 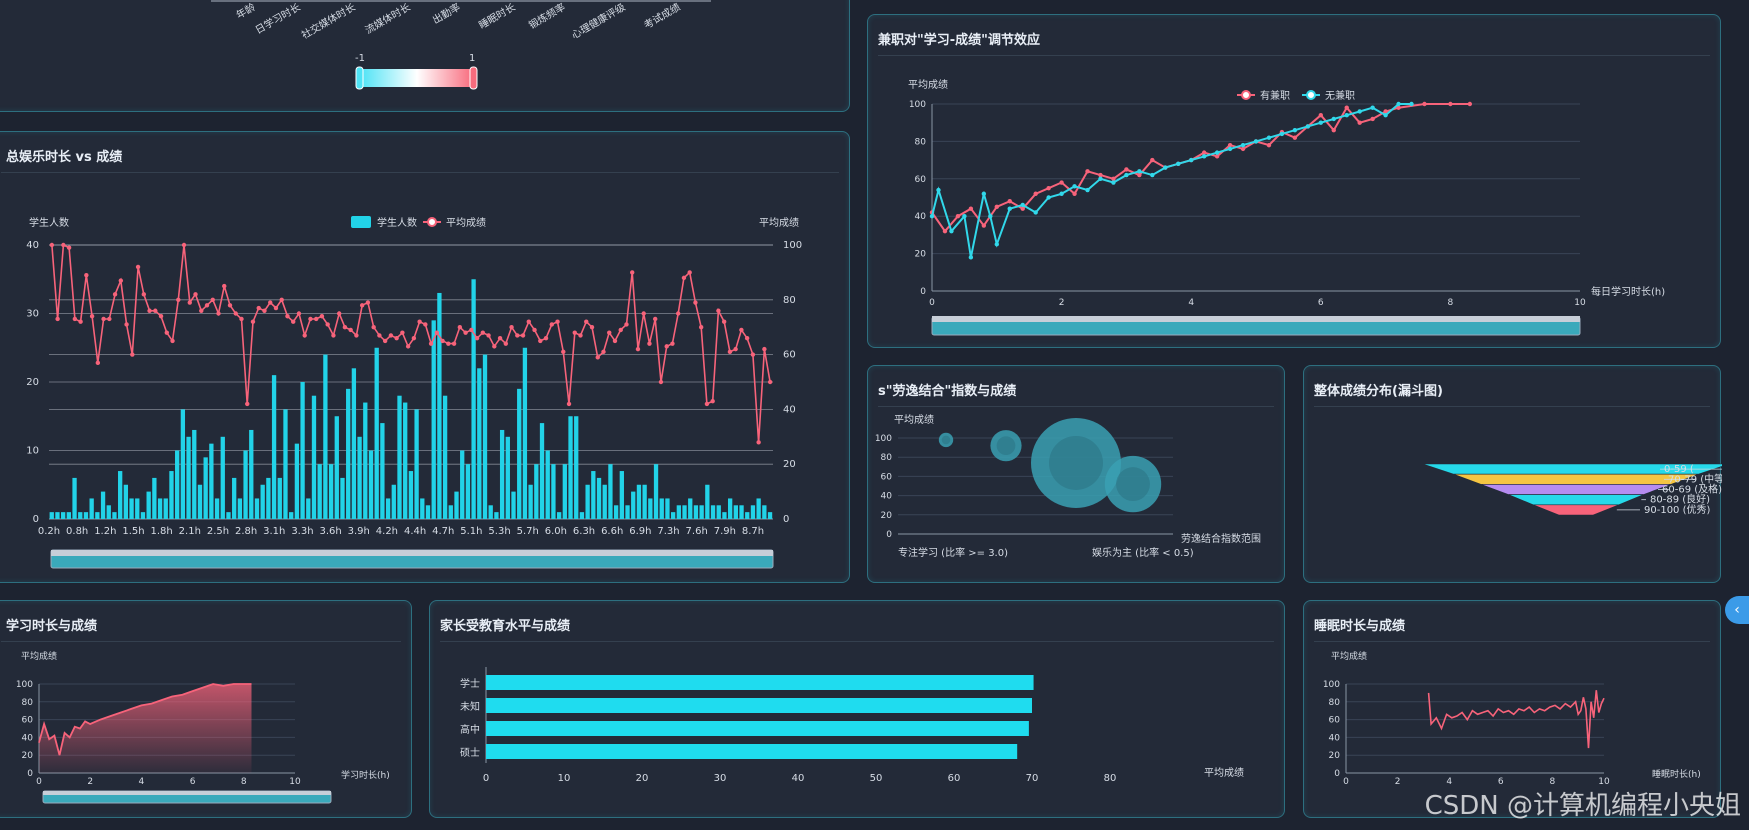 What do you see at coordinates (1032, 778) in the screenshot?
I see `x-tick-label: 70` at bounding box center [1032, 778].